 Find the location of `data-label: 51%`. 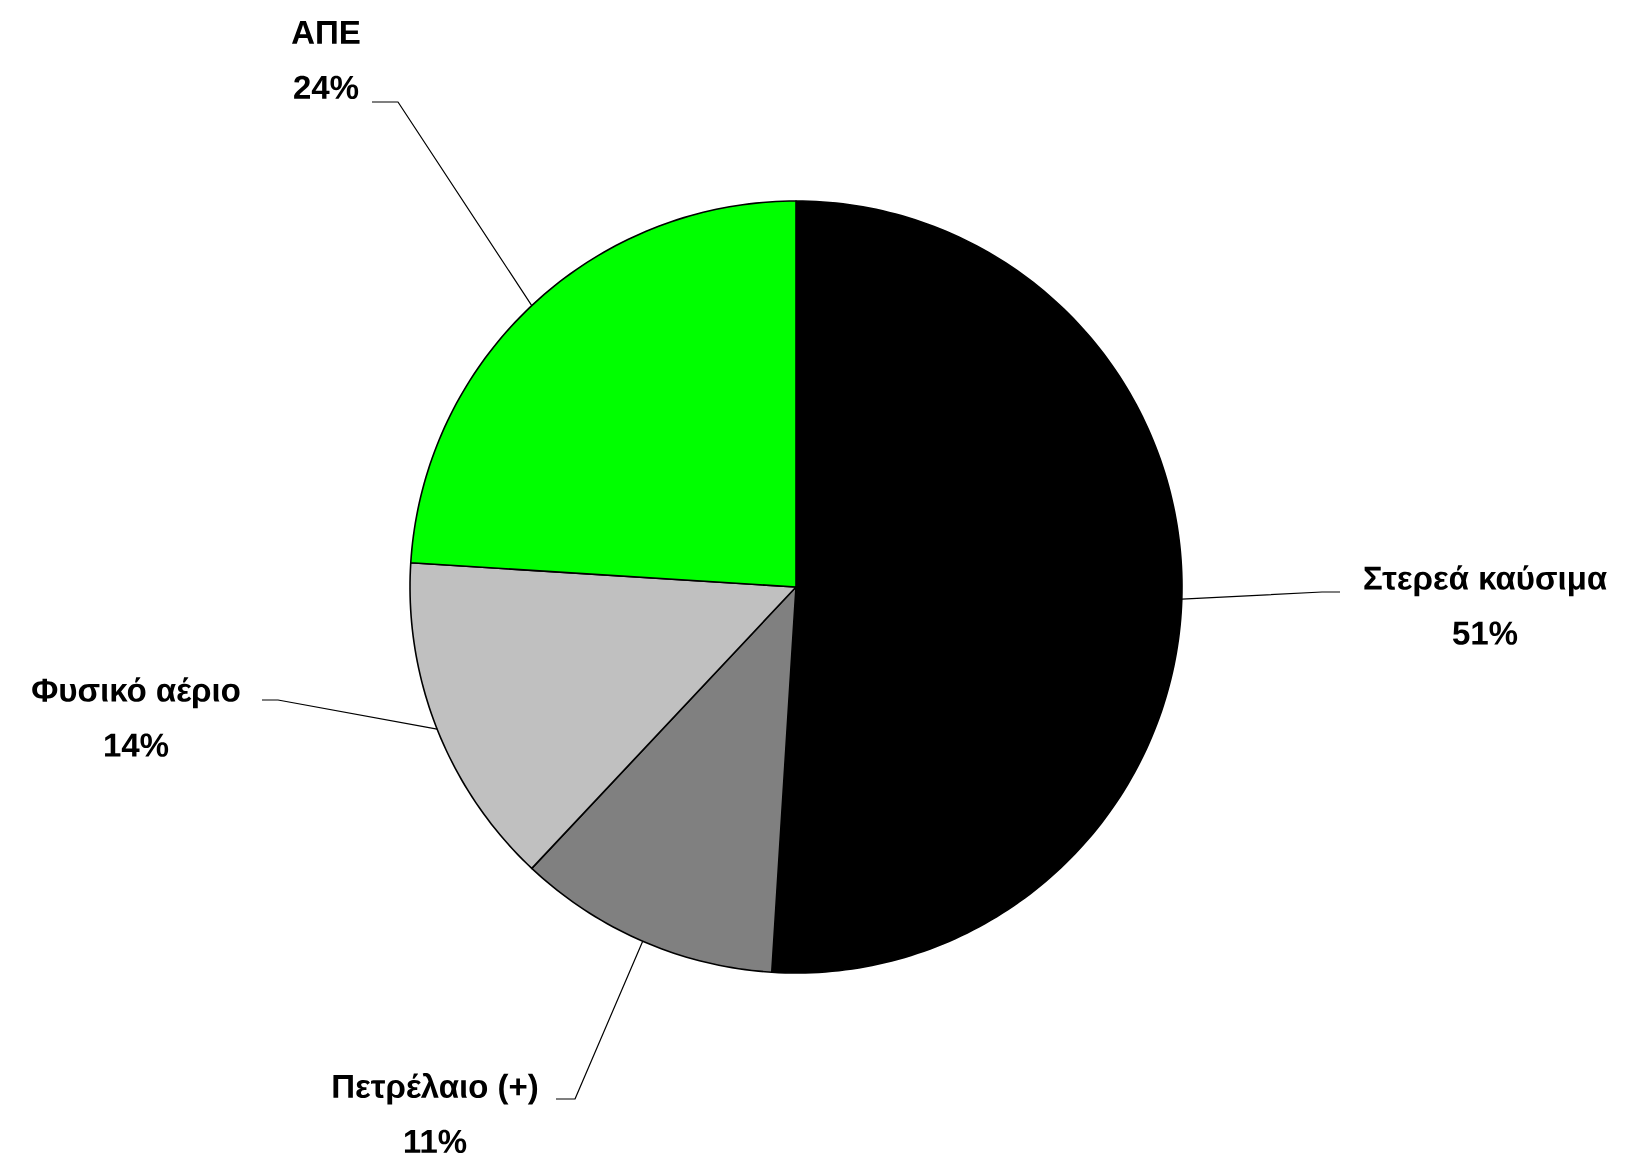

data-label: 51% is located at coordinates (1485, 633).